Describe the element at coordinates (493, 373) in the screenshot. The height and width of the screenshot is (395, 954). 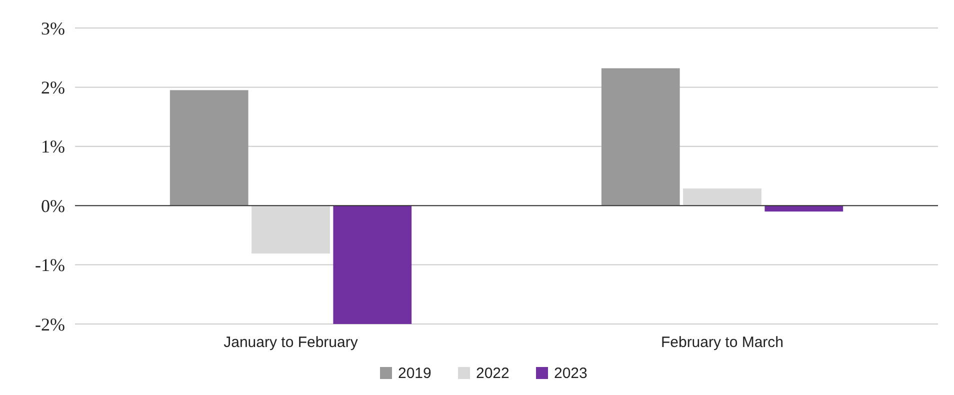
I see `legend-label: 2022` at that location.